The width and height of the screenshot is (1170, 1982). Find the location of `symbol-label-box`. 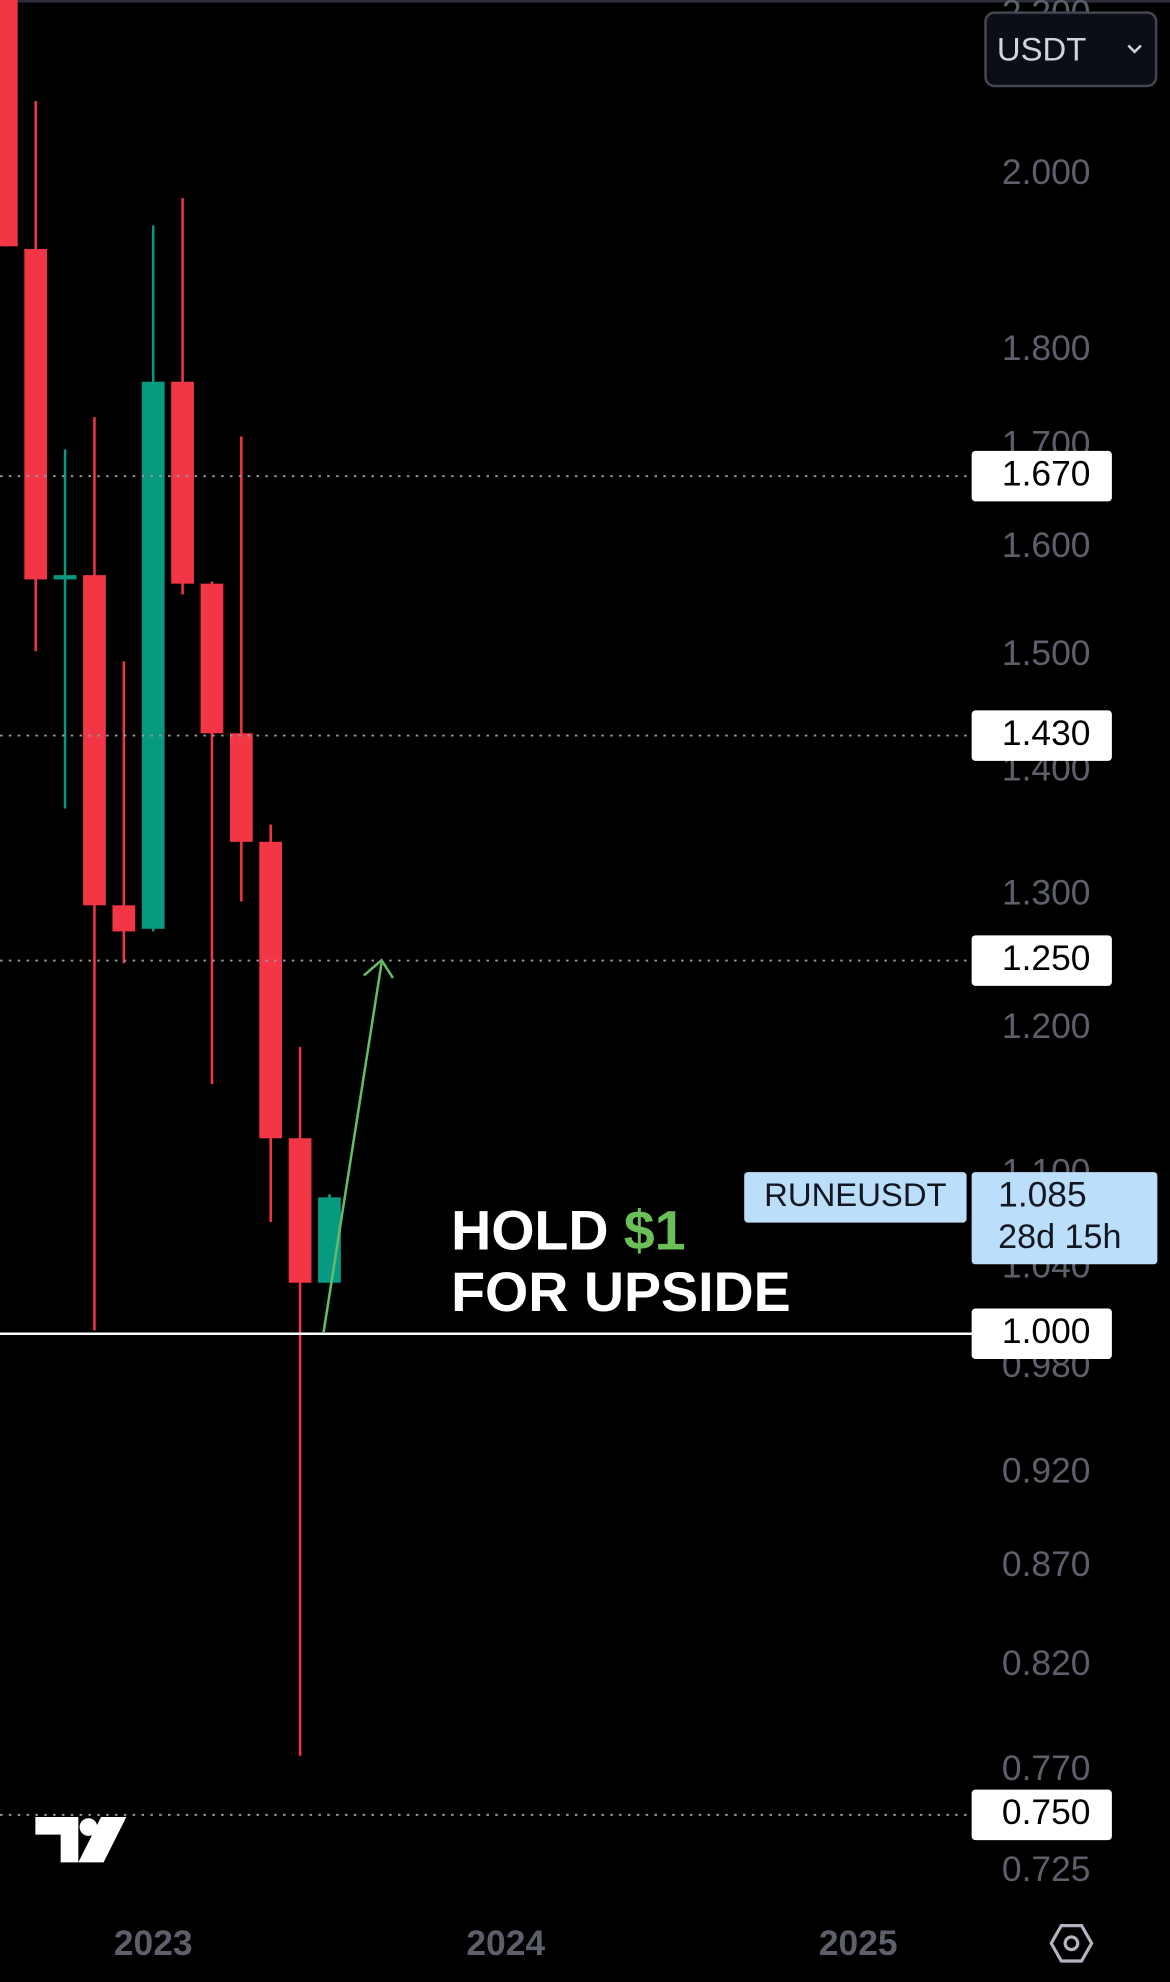

symbol-label-box is located at coordinates (855, 1197).